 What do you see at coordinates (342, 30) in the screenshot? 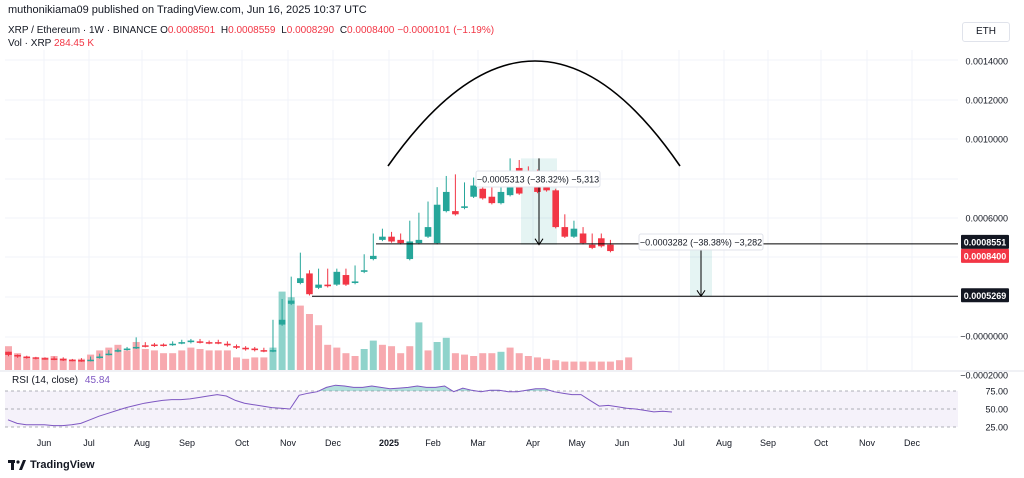
I see `ohlc-label: C` at bounding box center [342, 30].